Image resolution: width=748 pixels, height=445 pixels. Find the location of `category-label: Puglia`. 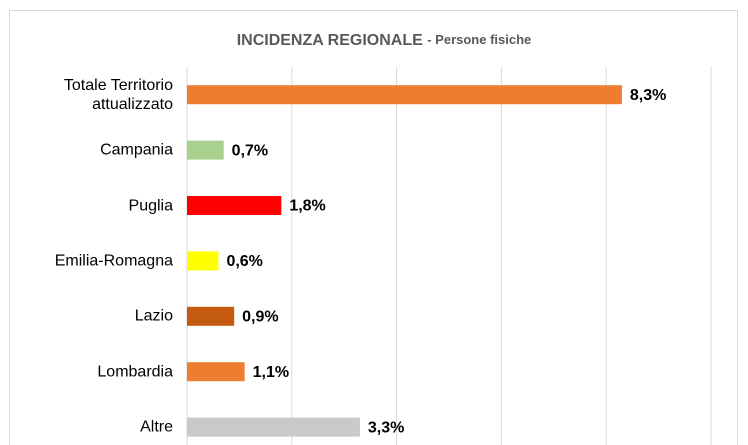

category-label: Puglia is located at coordinates (150, 205).